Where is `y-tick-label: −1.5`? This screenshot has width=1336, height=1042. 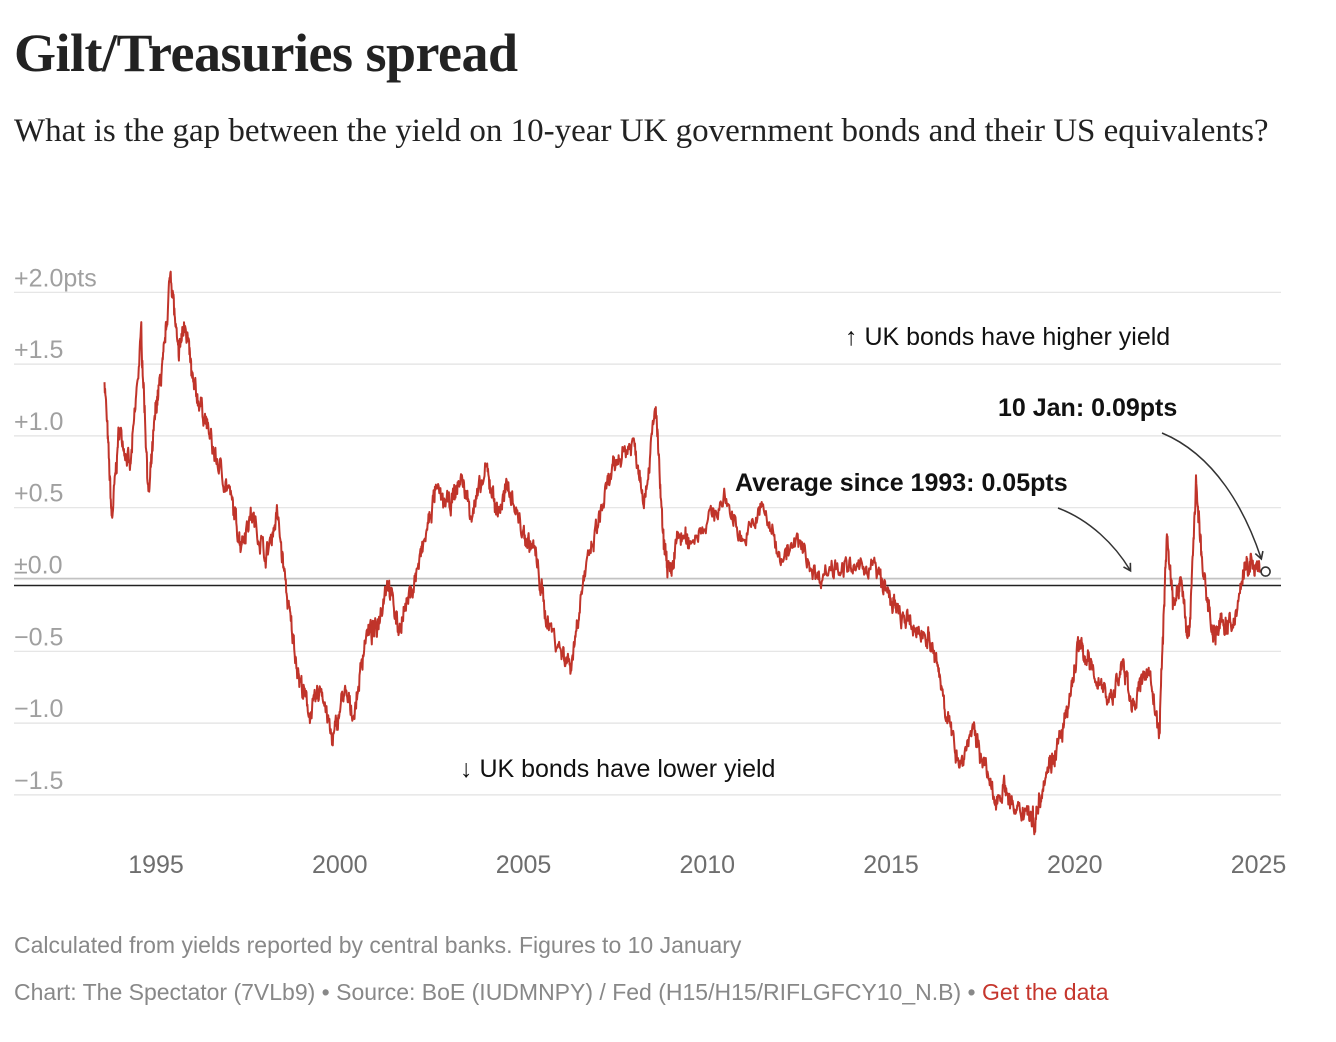
y-tick-label: −1.5 is located at coordinates (38, 781).